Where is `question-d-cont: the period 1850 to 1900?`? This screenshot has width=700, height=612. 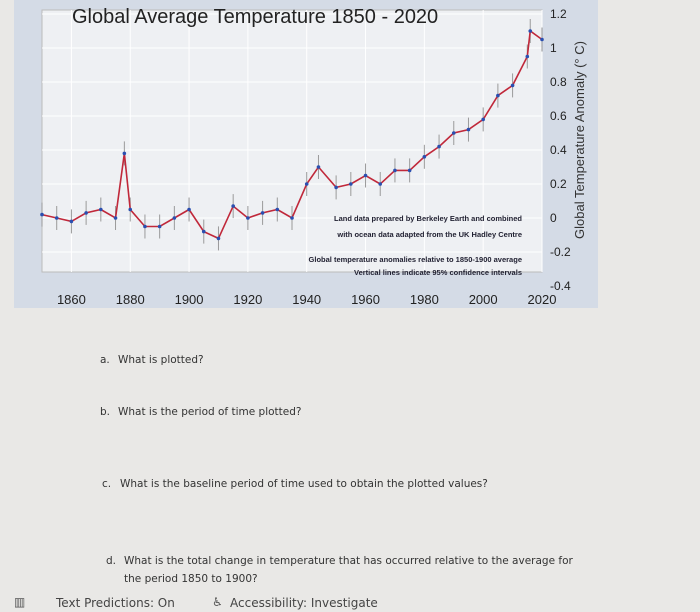 question-d-cont: the period 1850 to 1900? is located at coordinates (191, 579).